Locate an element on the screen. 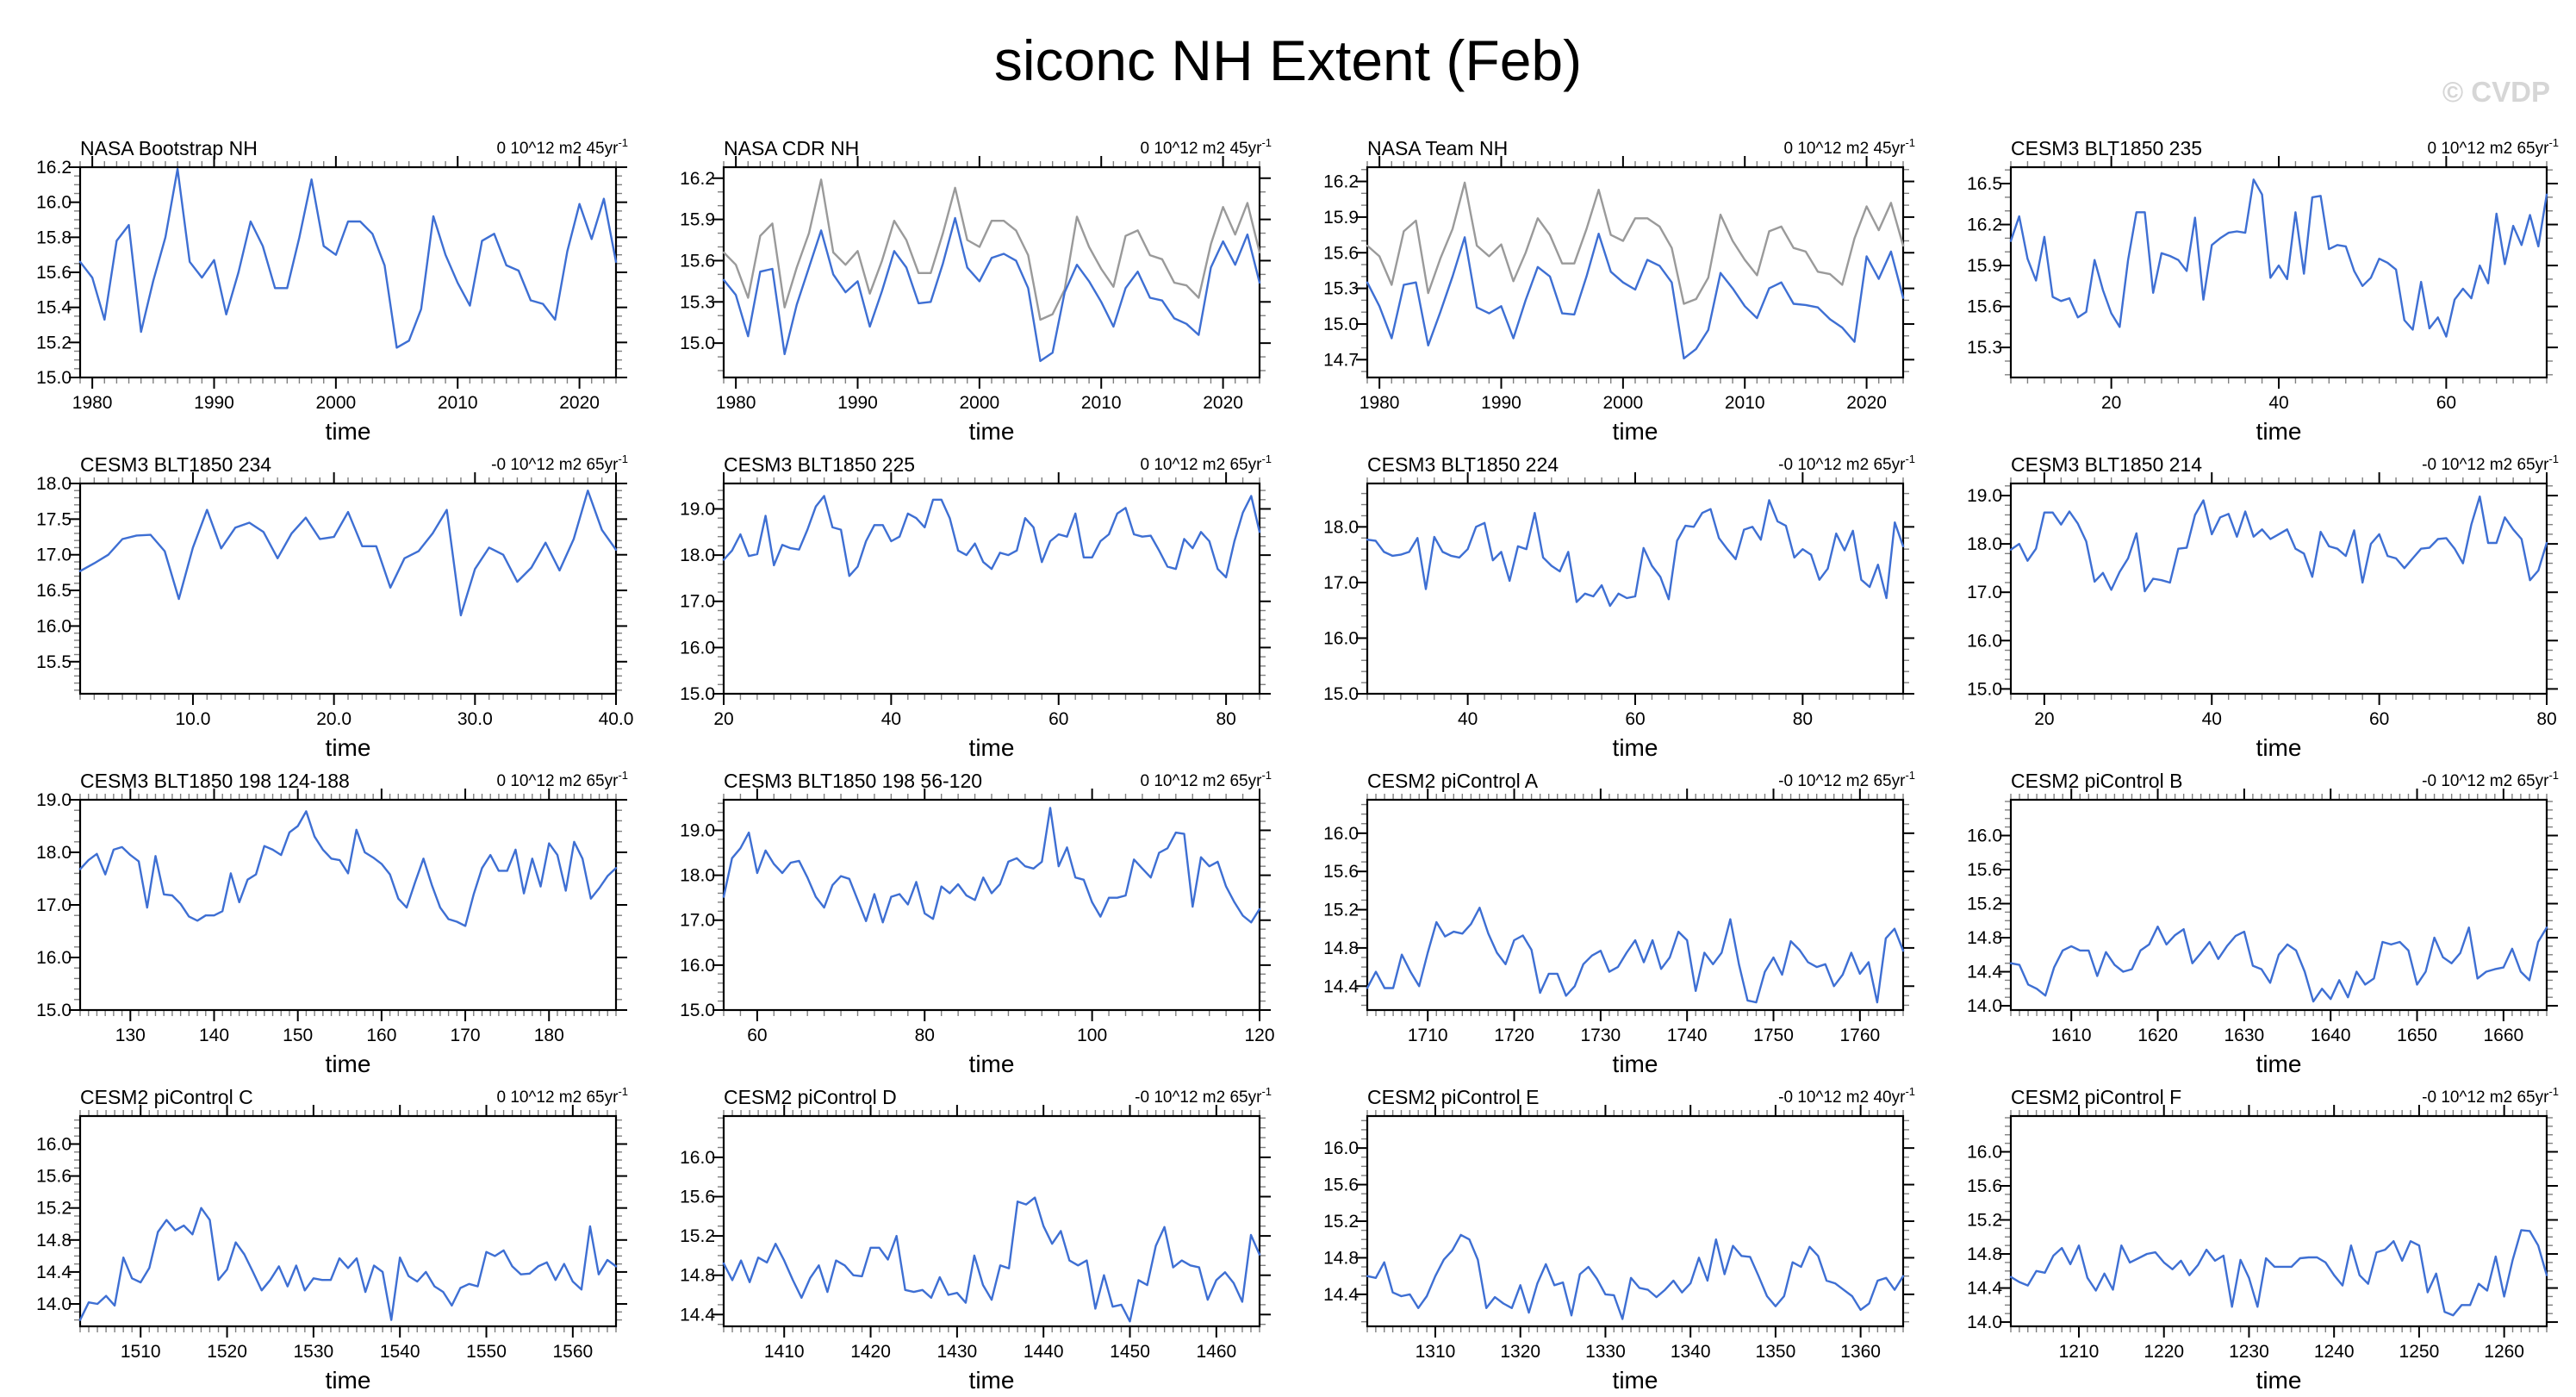 This screenshot has width=2576, height=1397. x-tick-label: 20 is located at coordinates (2044, 719).